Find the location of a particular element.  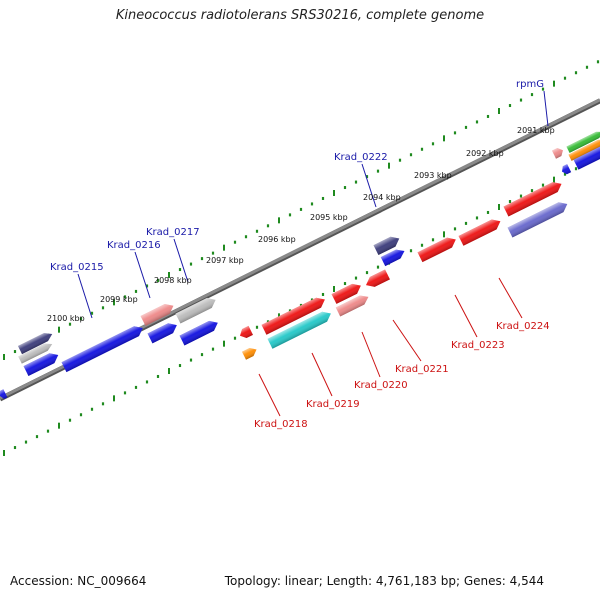

gene-label: rpmG is located at coordinates (530, 84).